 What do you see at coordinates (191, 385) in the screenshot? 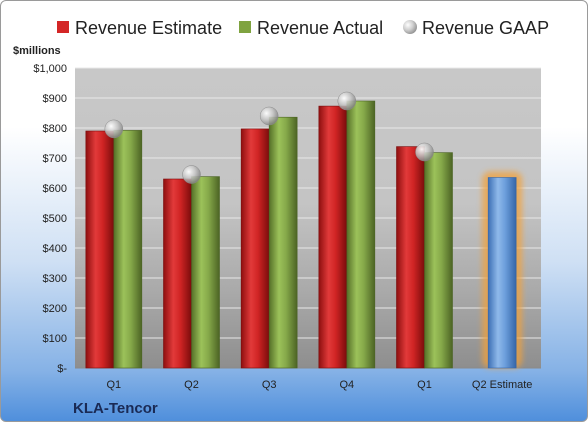
I see `x-tick-label: Q2` at bounding box center [191, 385].